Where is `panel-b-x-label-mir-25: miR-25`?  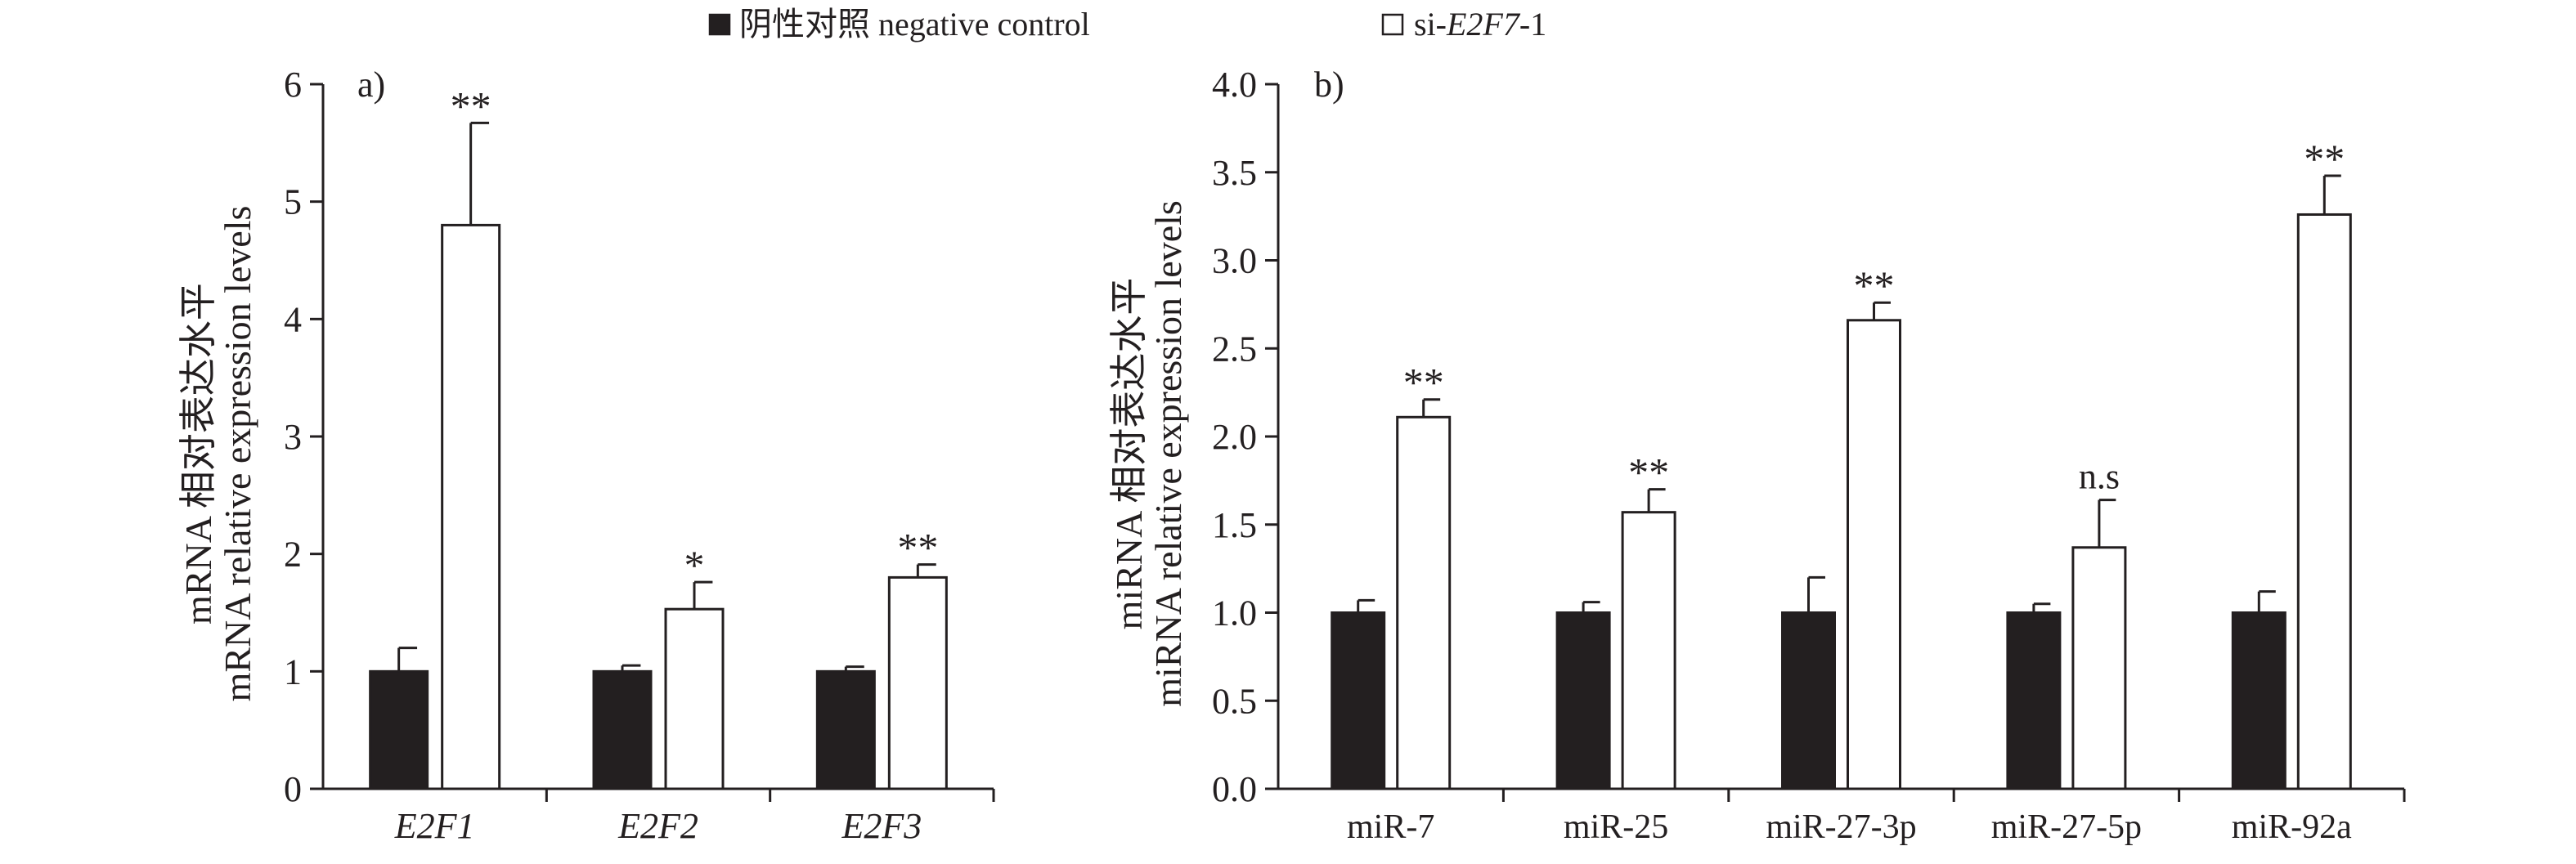 panel-b-x-label-mir-25: miR-25 is located at coordinates (1616, 827).